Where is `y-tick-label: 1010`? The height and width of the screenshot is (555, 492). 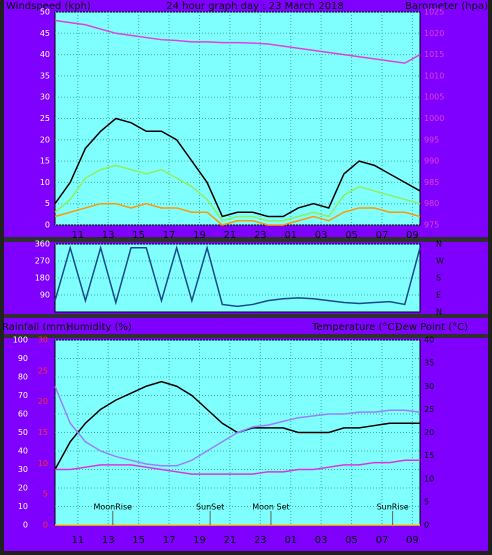 y-tick-label: 1010 is located at coordinates (434, 75).